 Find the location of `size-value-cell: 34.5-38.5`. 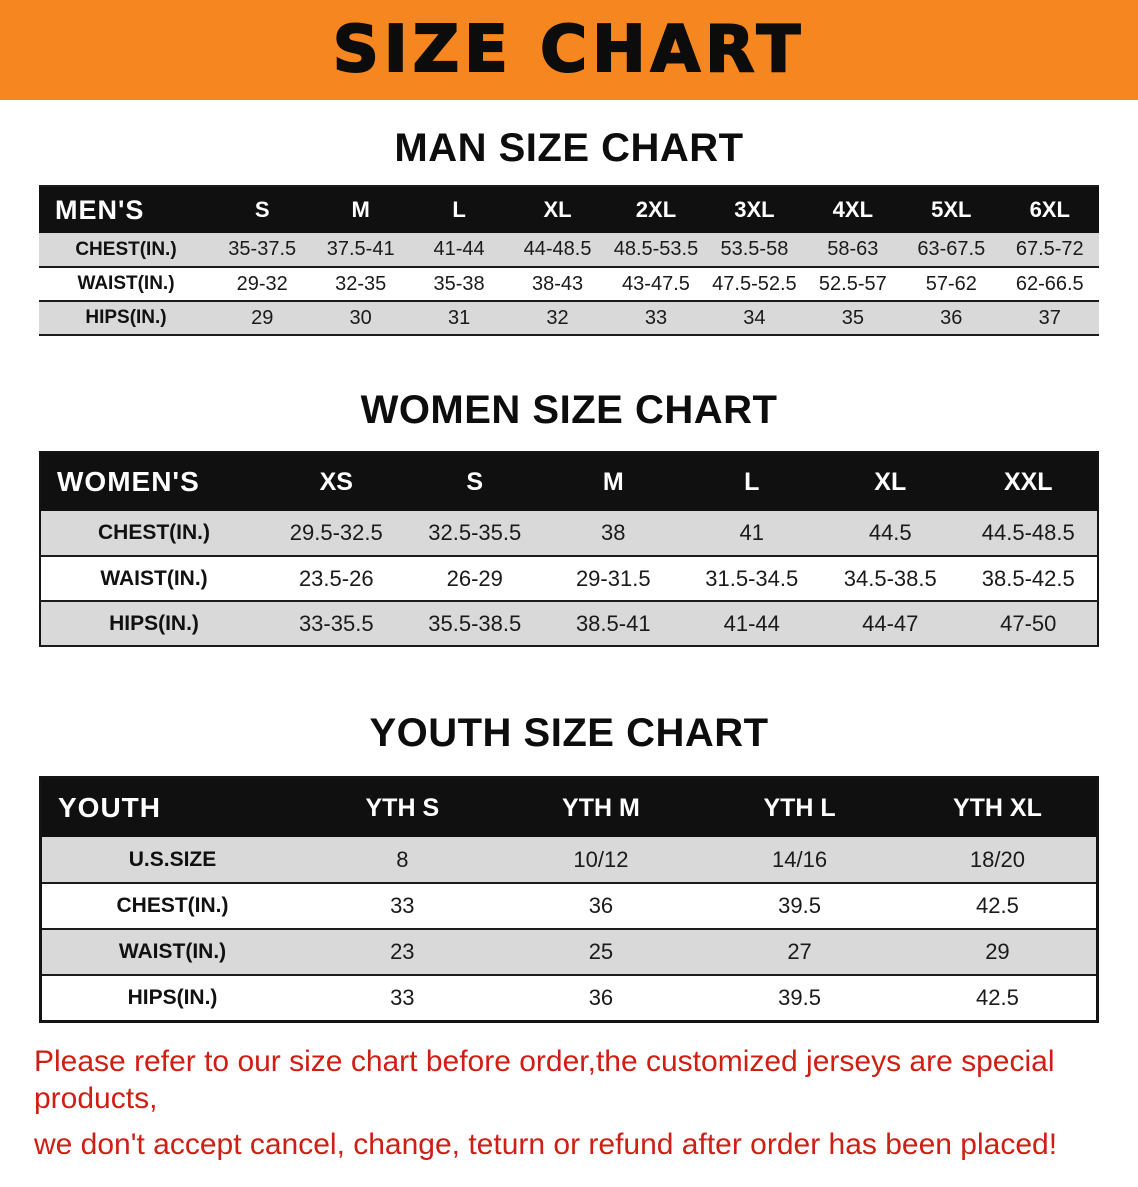

size-value-cell: 34.5-38.5 is located at coordinates (890, 578).